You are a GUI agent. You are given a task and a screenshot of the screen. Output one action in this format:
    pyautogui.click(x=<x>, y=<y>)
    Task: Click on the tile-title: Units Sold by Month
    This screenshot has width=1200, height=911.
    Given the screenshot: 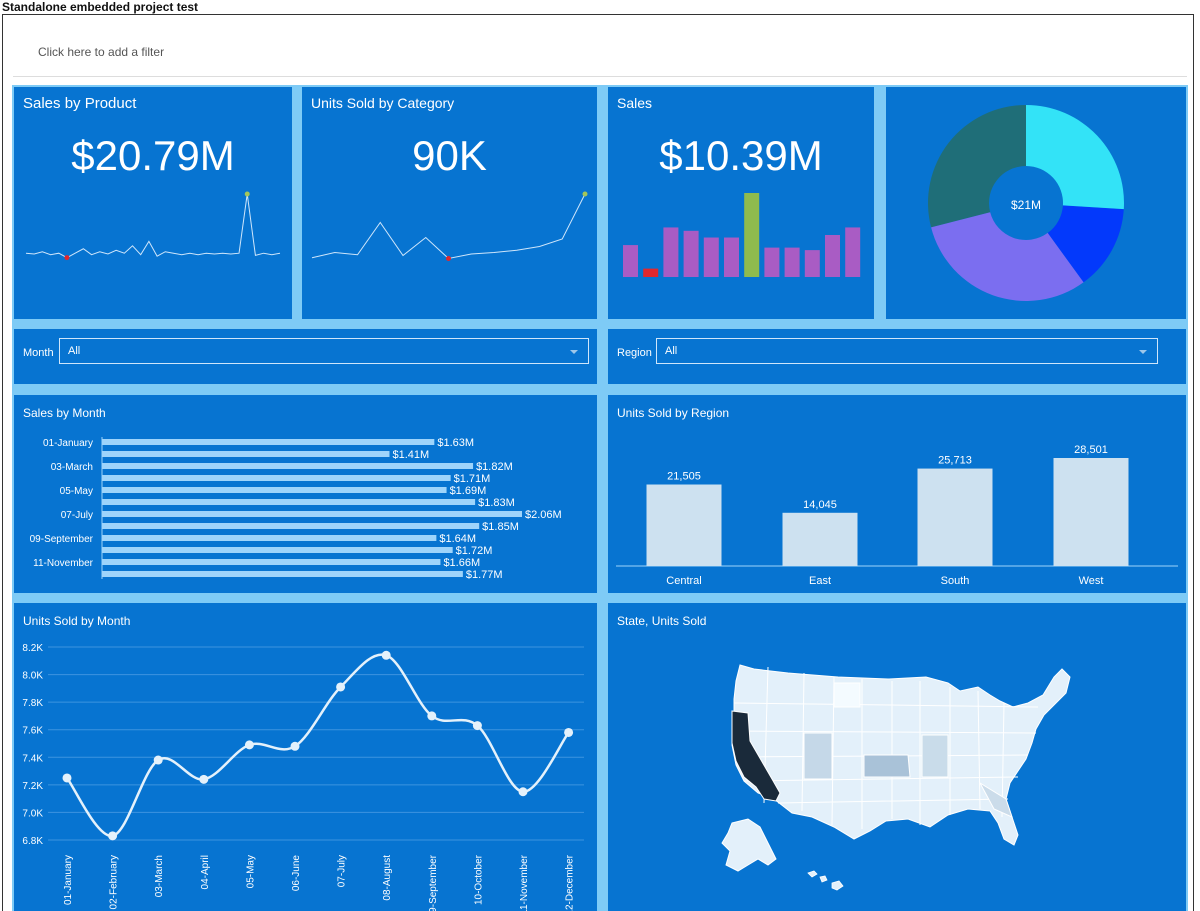 What is the action you would take?
    pyautogui.click(x=77, y=621)
    